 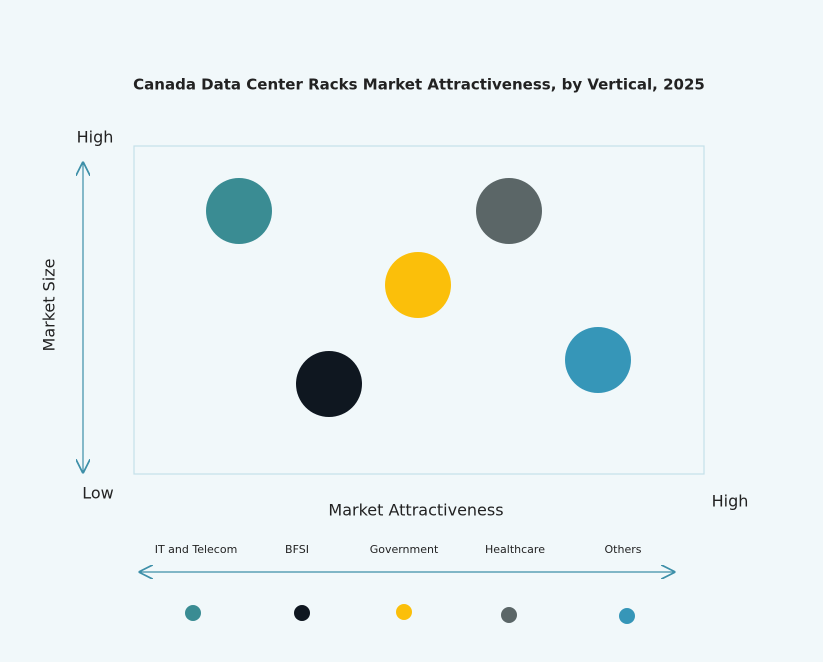 What do you see at coordinates (49, 305) in the screenshot?
I see `y-axis-label: Market Size` at bounding box center [49, 305].